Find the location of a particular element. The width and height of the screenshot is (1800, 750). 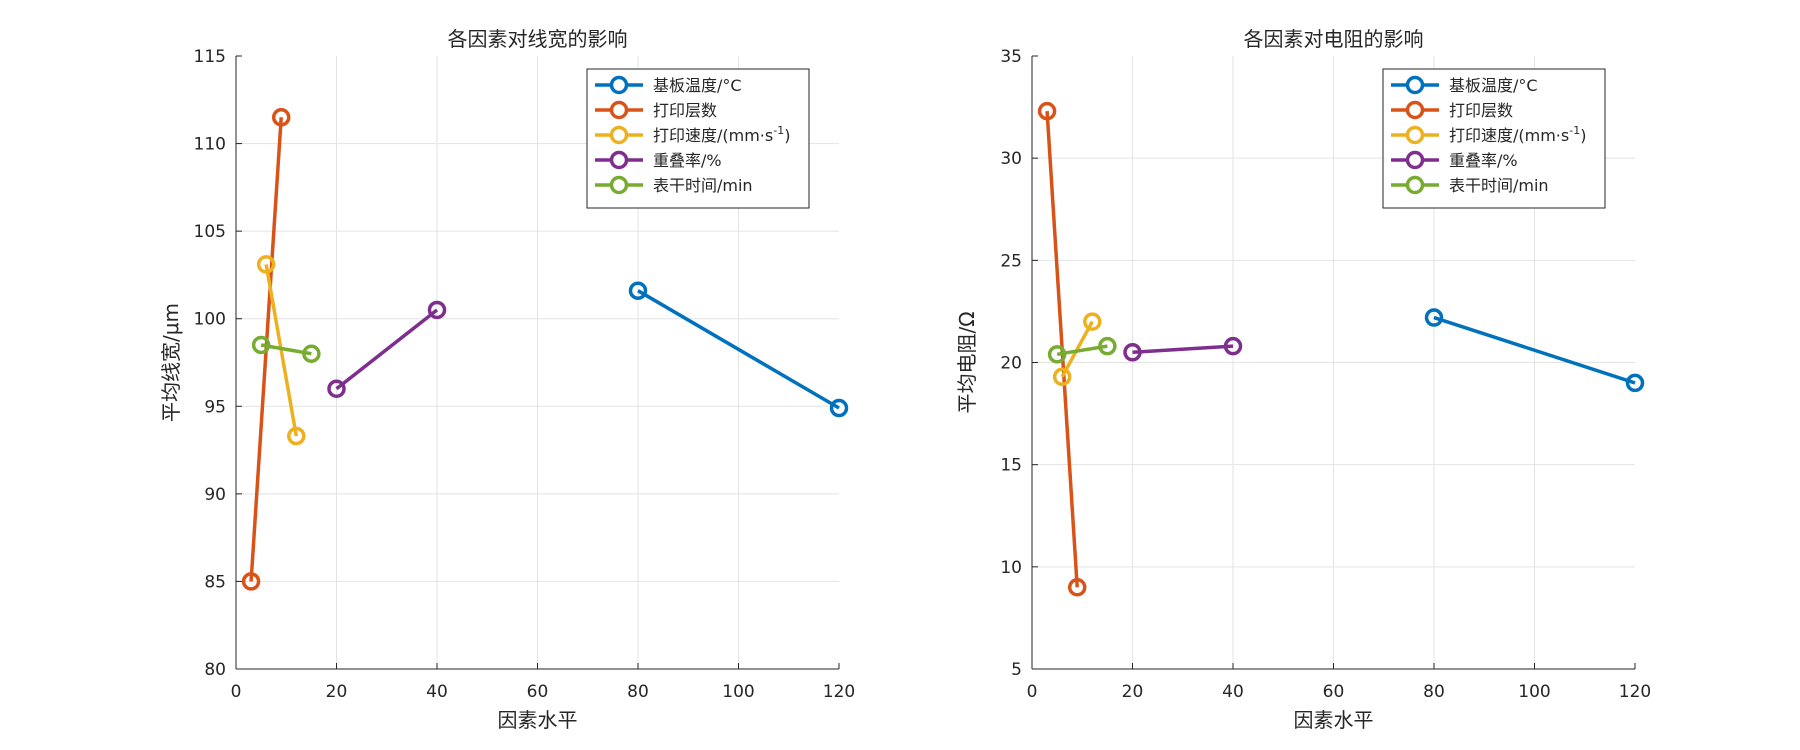

y-tick-label: 90 is located at coordinates (215, 495).